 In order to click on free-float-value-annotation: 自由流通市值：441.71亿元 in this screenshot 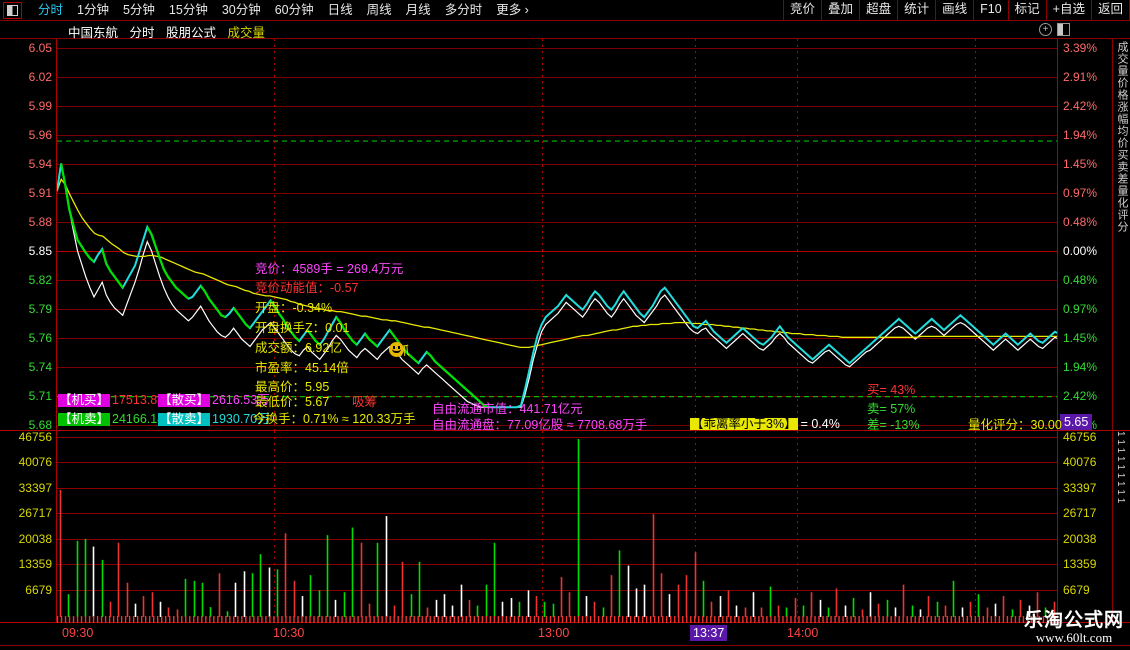, I will do `click(507, 409)`.